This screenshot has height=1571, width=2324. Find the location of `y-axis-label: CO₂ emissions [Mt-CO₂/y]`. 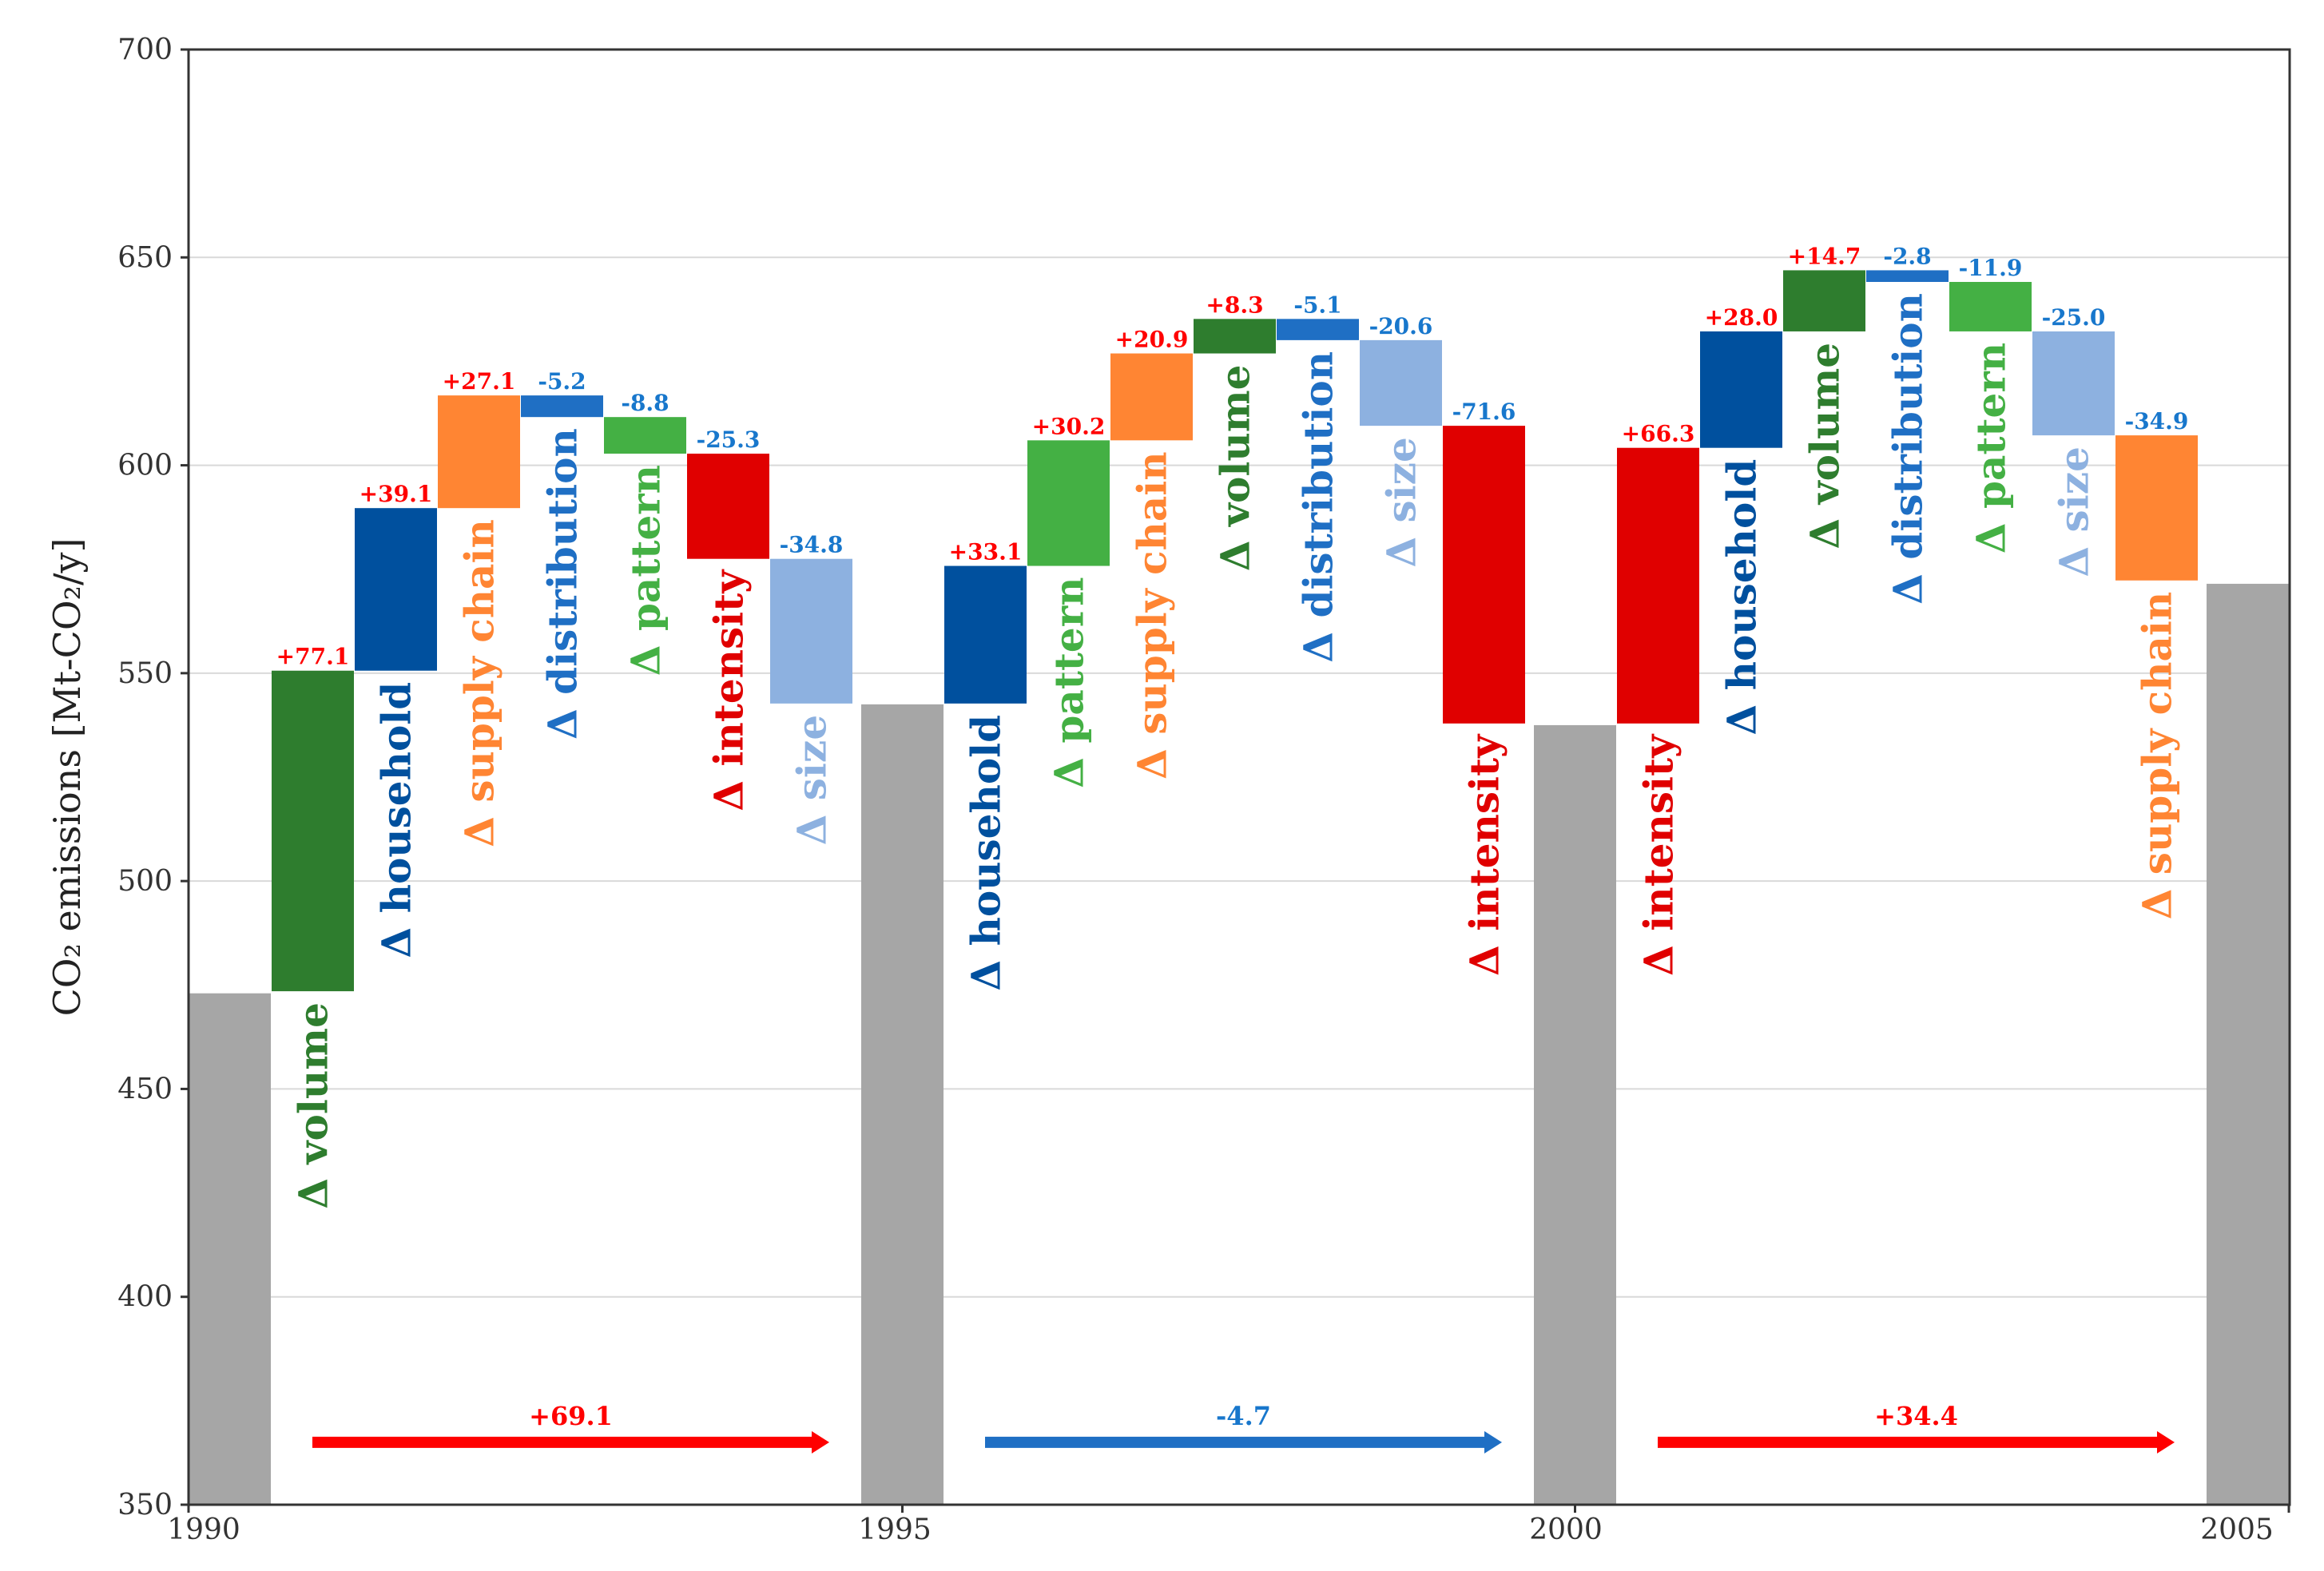

y-axis-label: CO₂ emissions [Mt-CO₂/y] is located at coordinates (67, 777).